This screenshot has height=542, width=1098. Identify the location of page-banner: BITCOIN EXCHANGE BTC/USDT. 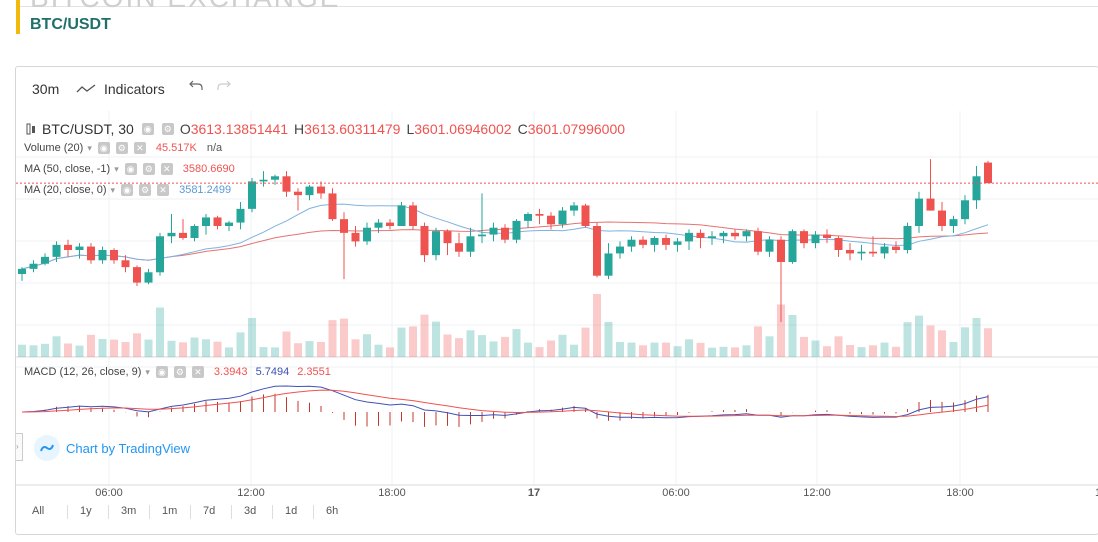
(549, 30).